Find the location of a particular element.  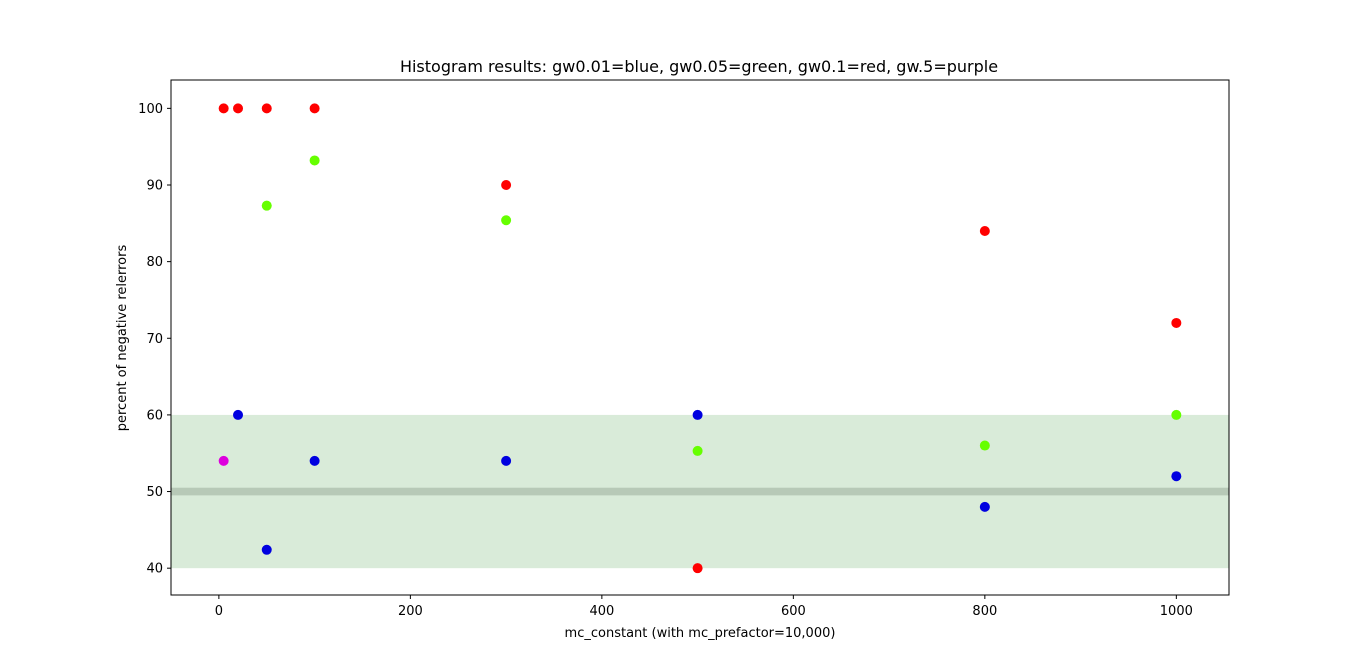

x-tick-label-0: 0 is located at coordinates (219, 611).